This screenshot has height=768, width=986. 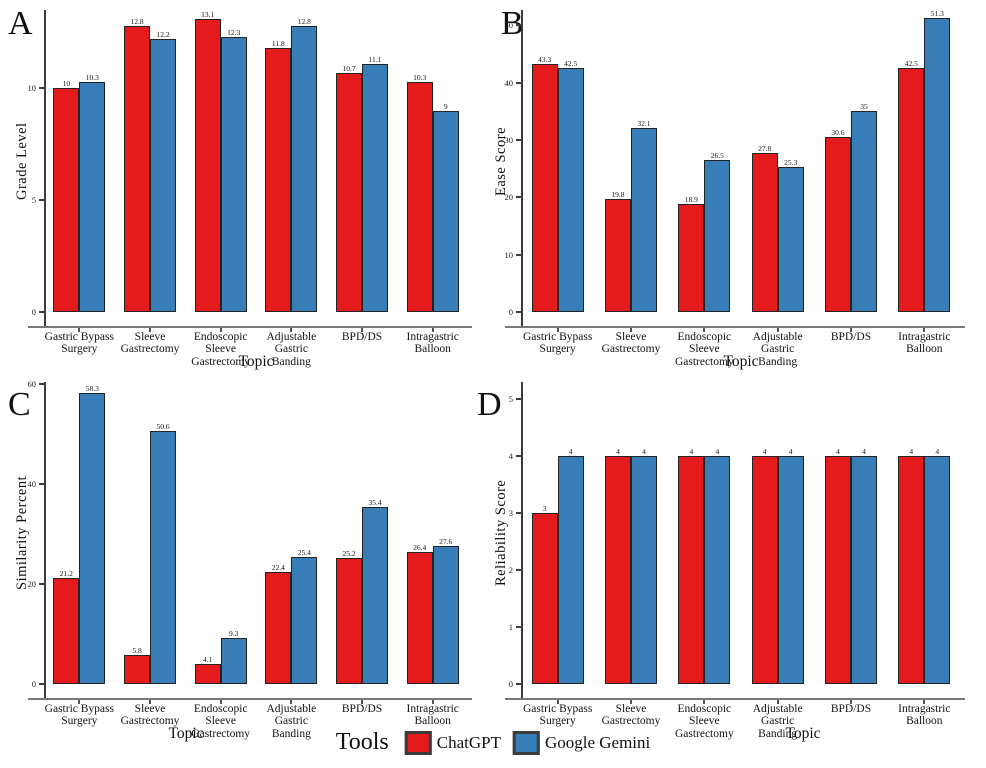 What do you see at coordinates (643, 565) in the screenshot?
I see `bar-google-gemini: 4` at bounding box center [643, 565].